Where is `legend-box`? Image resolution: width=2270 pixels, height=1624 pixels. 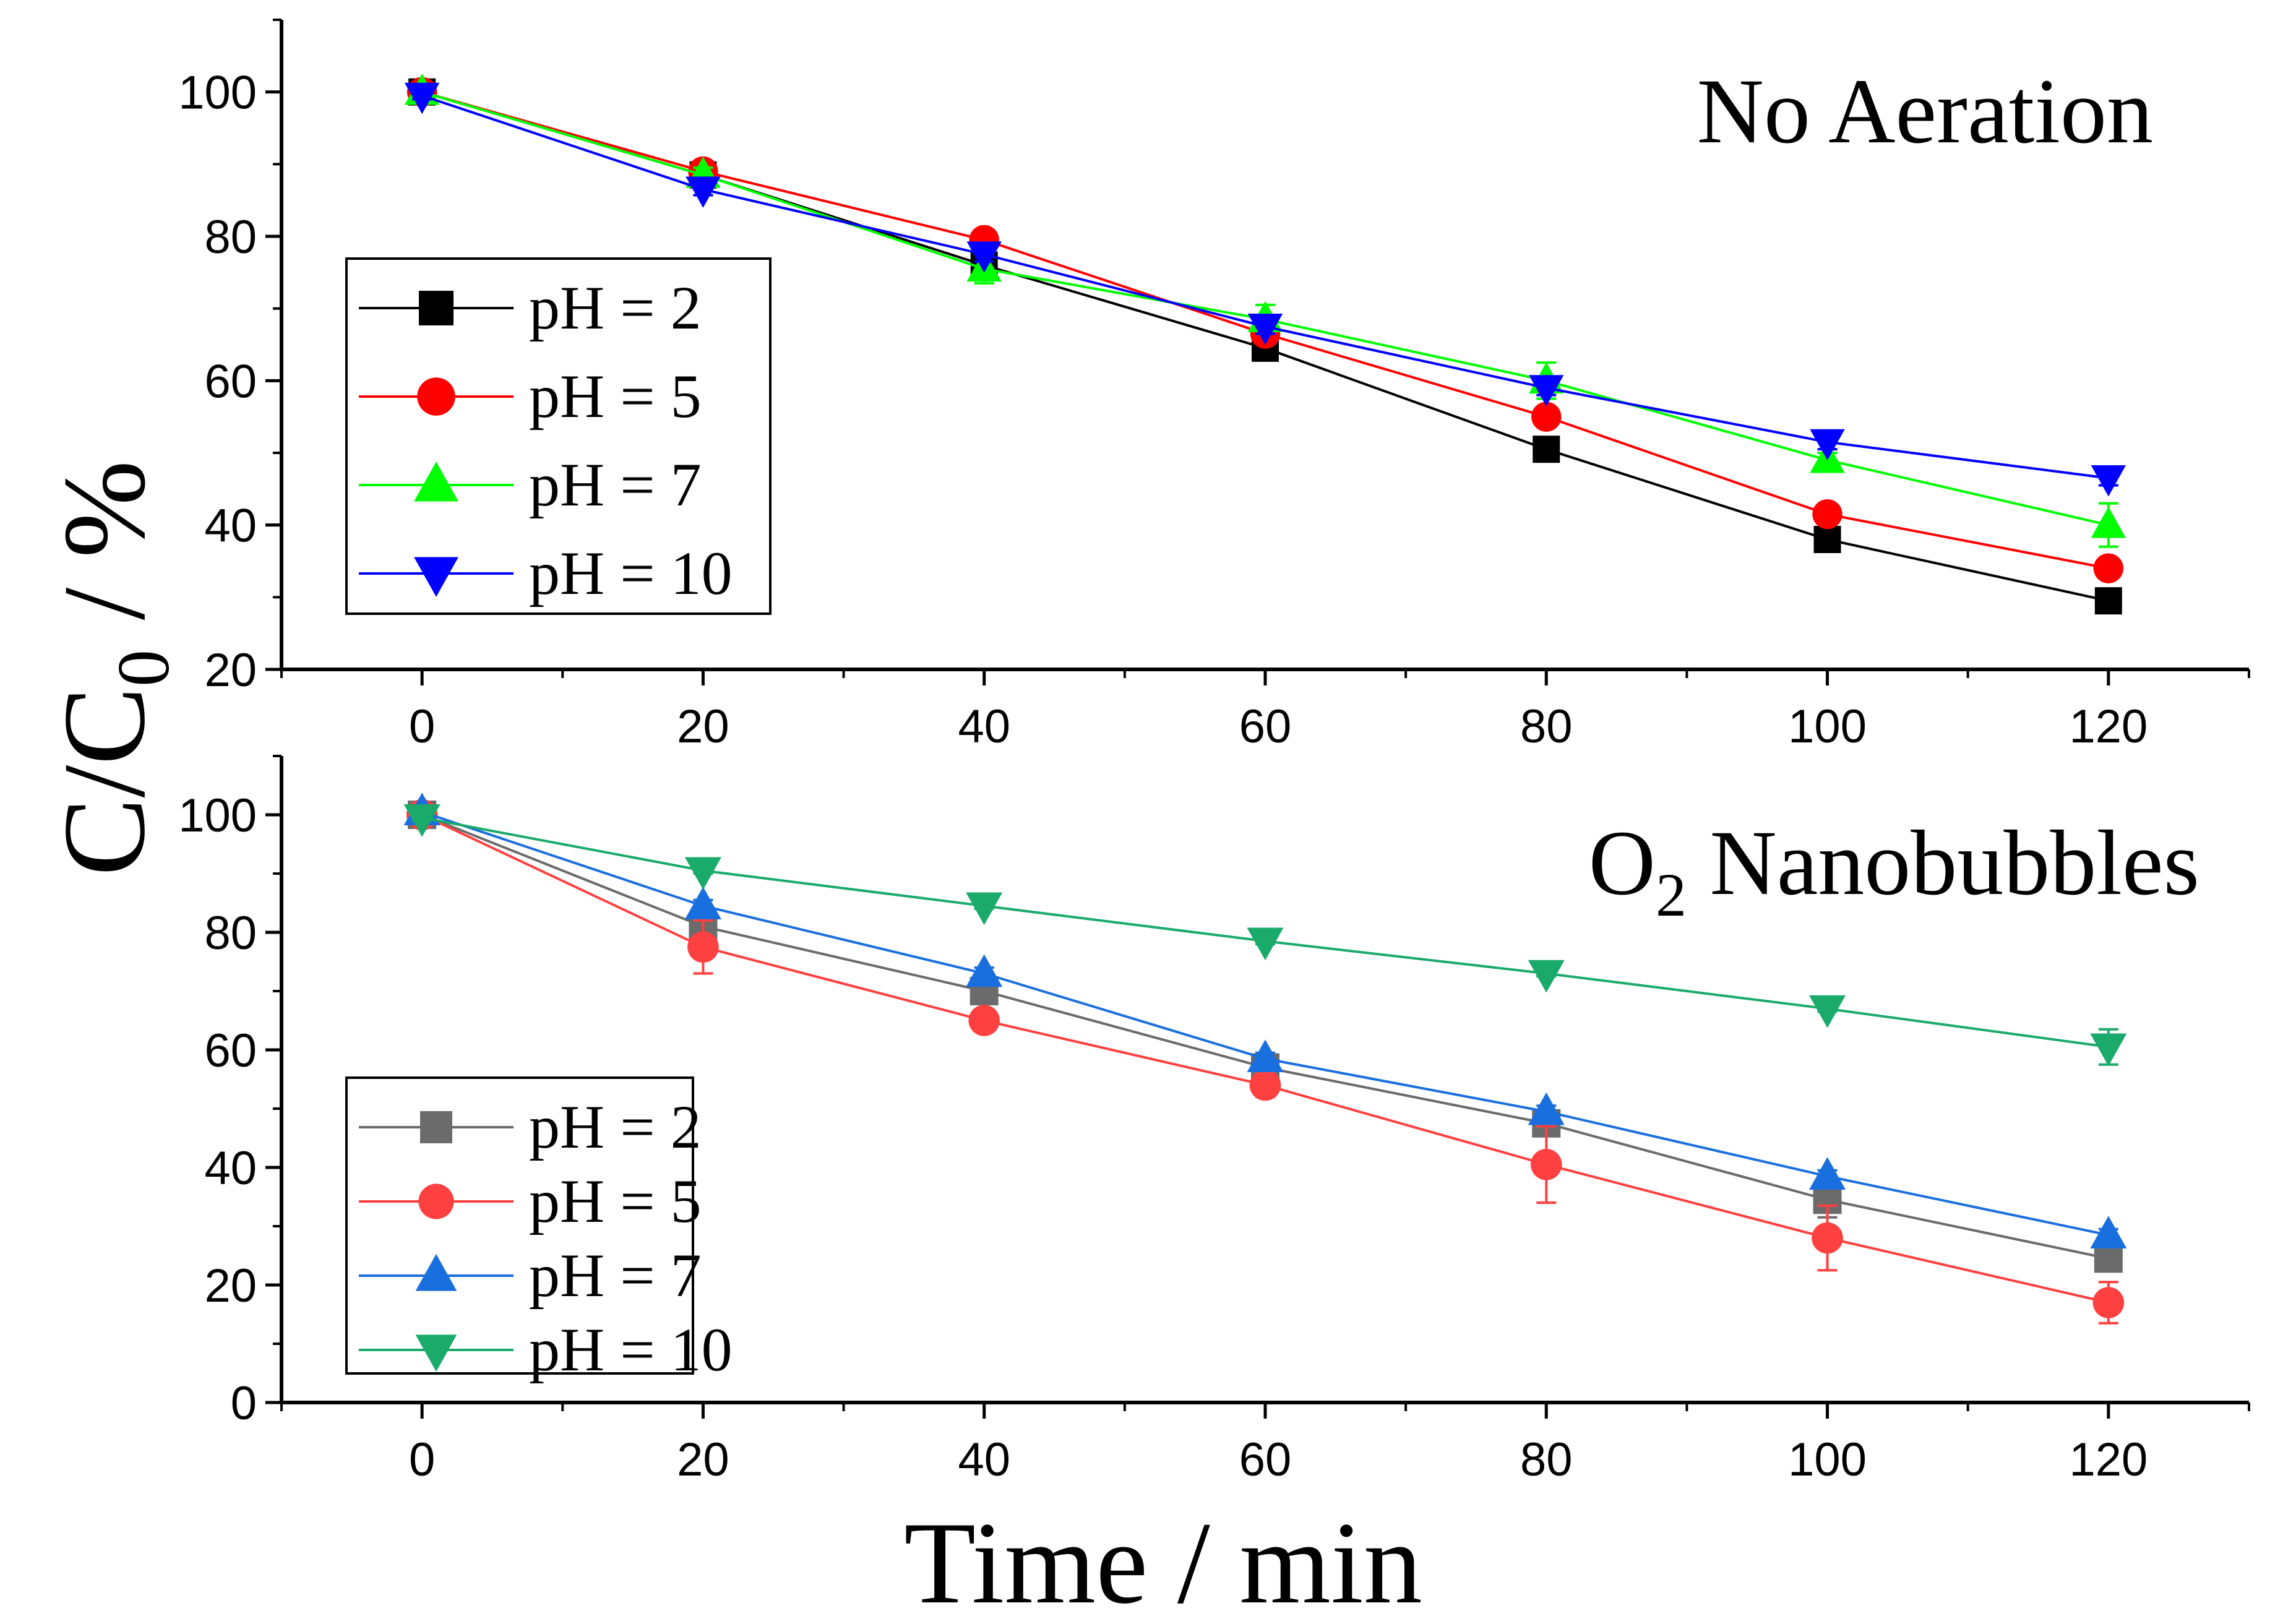
legend-box is located at coordinates (558, 436).